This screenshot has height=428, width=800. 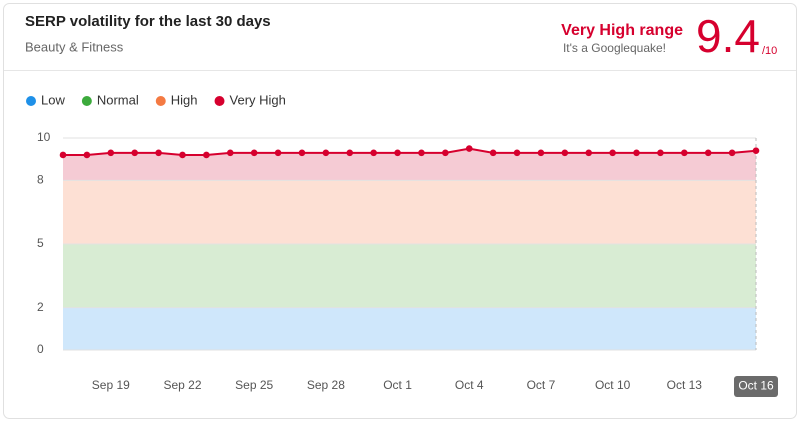 What do you see at coordinates (40, 307) in the screenshot?
I see `y-tick-label: 2` at bounding box center [40, 307].